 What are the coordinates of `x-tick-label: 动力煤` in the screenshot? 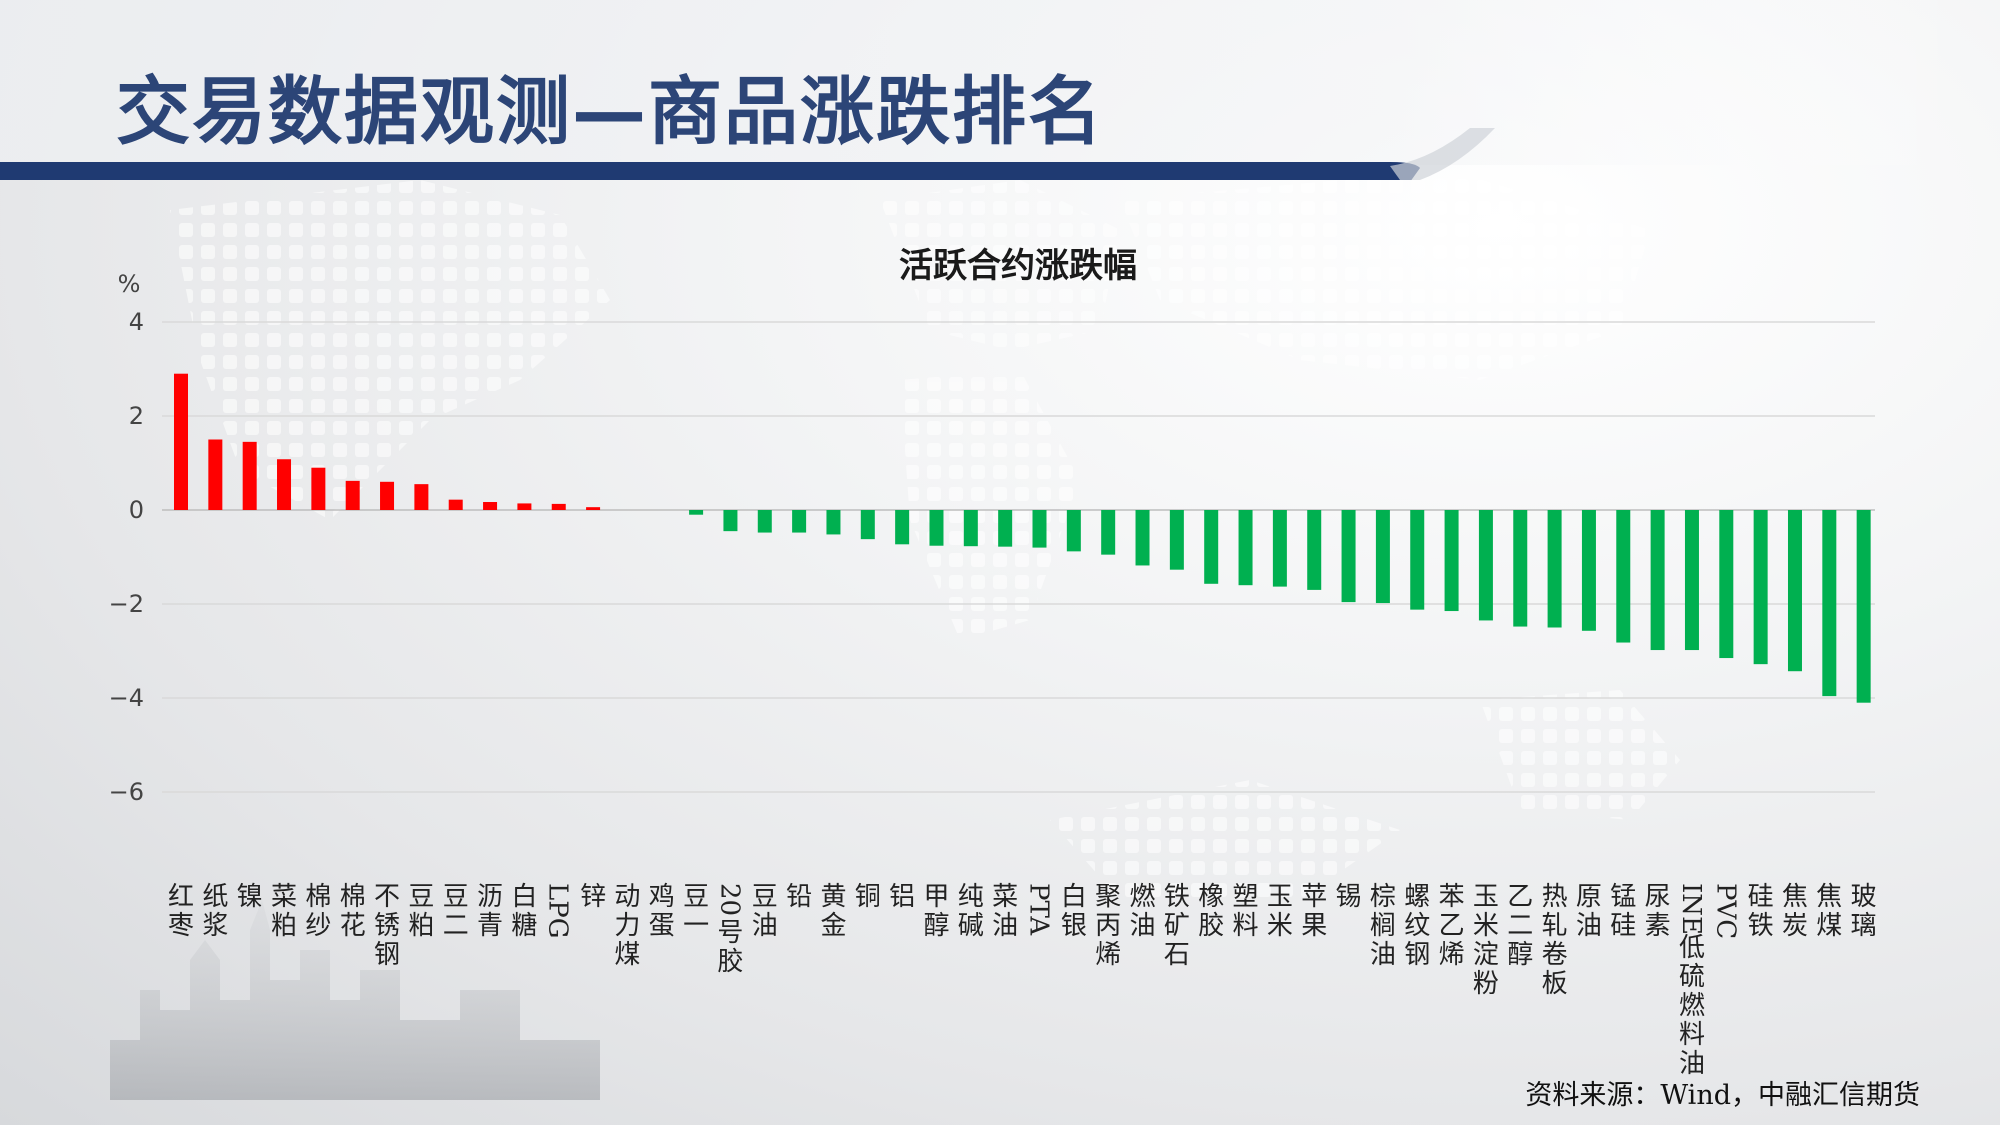 It's located at (627, 926).